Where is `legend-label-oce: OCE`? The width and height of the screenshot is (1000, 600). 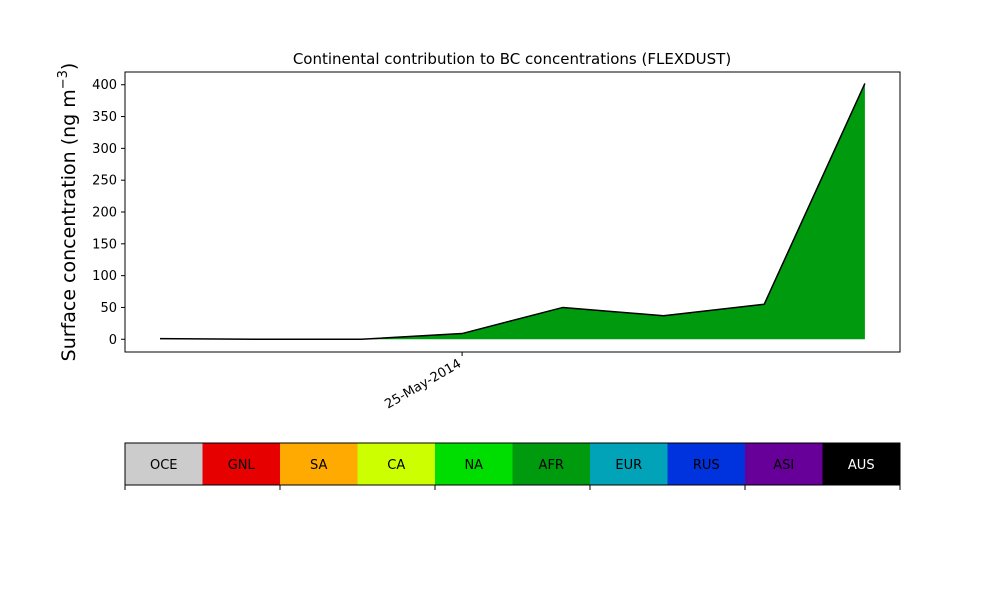
legend-label-oce: OCE is located at coordinates (164, 465).